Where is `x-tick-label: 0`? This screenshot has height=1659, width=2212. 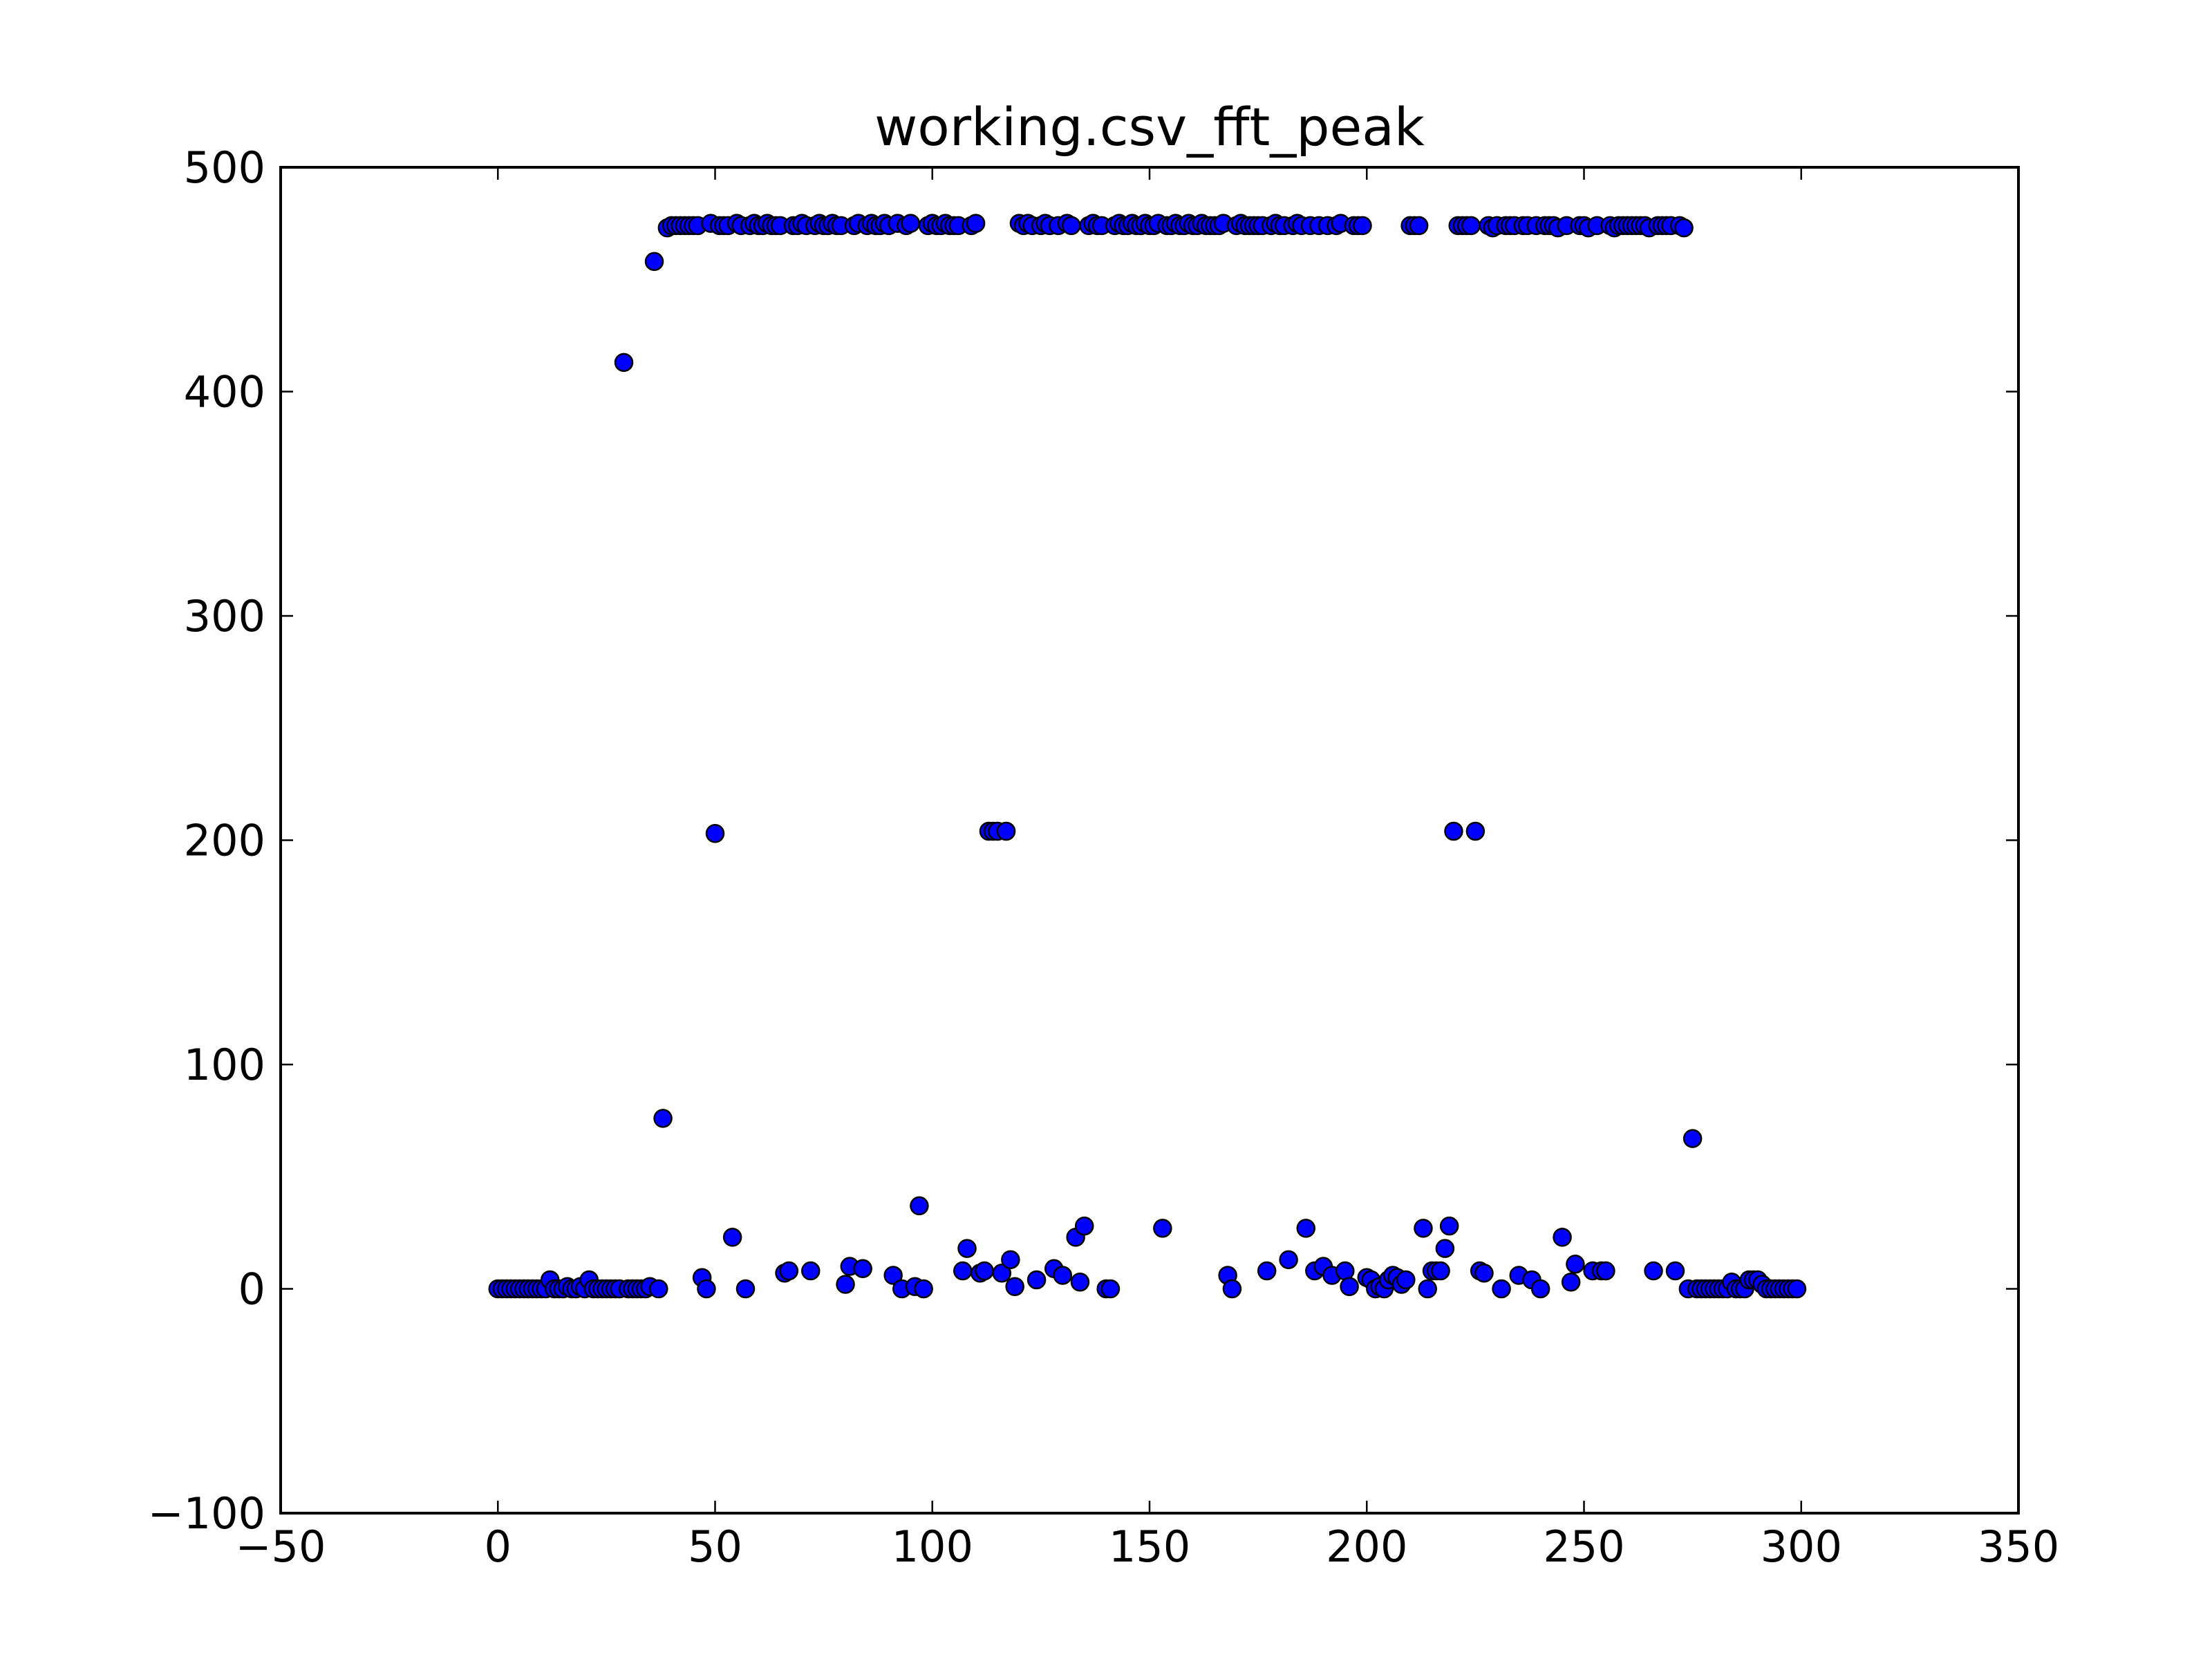
x-tick-label: 0 is located at coordinates (499, 1546).